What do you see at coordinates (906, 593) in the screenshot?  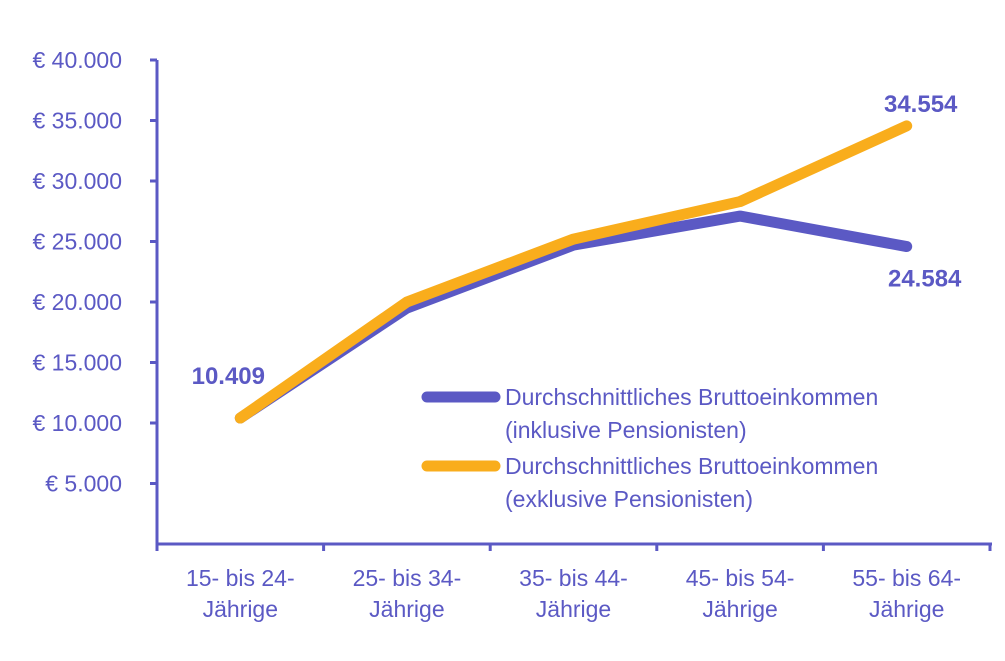 I see `x-tick-label: 55- bis 64-Jährige` at bounding box center [906, 593].